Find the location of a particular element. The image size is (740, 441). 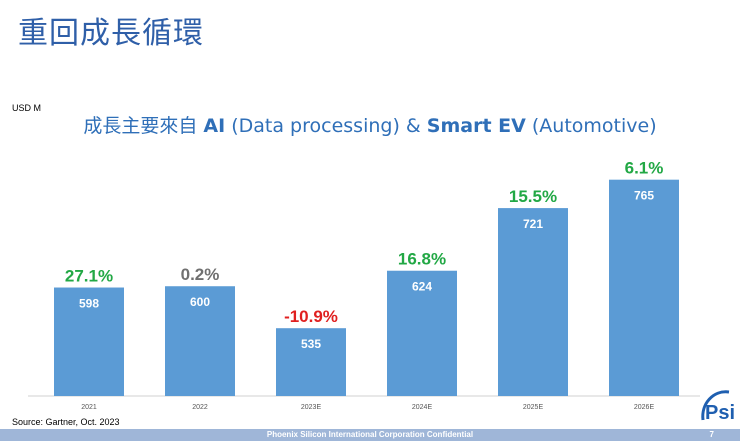

subtitle-ev: Smart EV is located at coordinates (476, 126).